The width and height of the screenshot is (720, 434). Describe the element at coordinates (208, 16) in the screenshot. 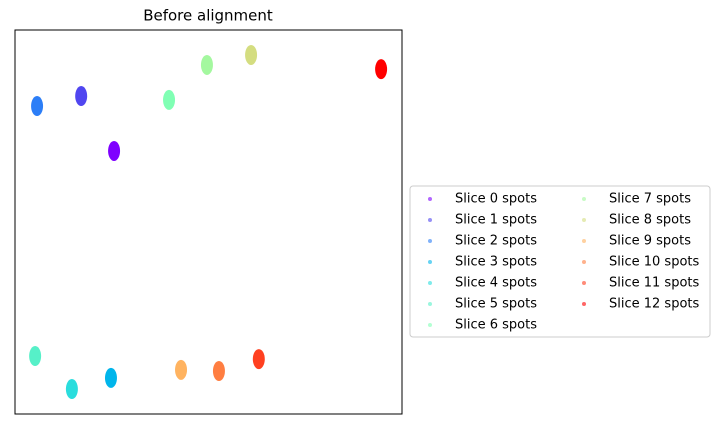

I see `chart-title: Before alignment` at that location.